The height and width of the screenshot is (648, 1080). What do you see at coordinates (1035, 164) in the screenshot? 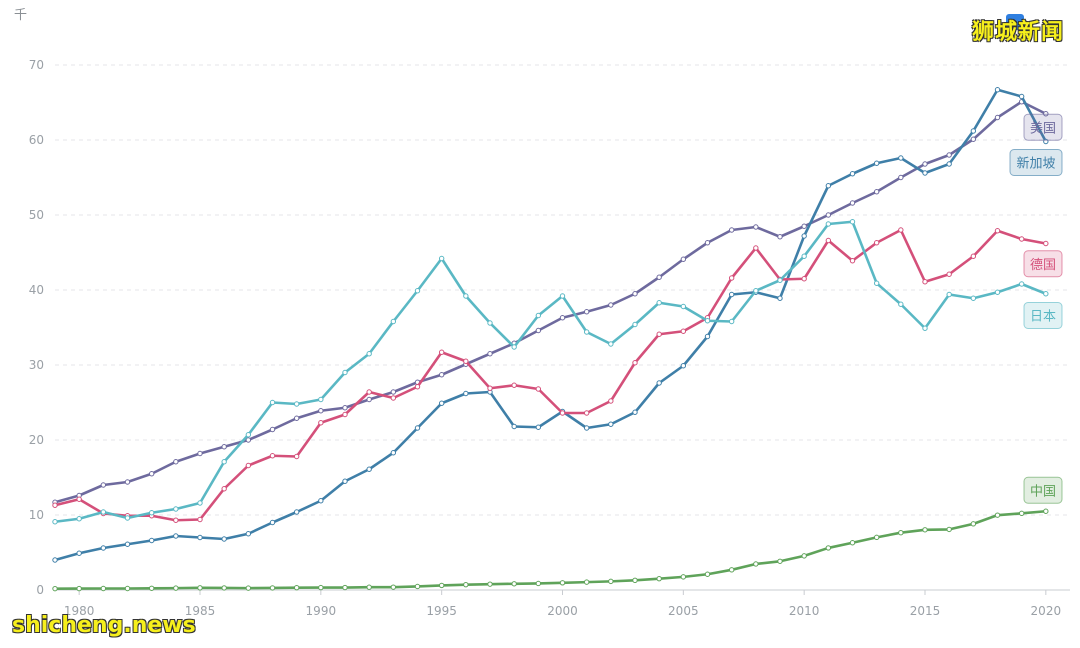
I see `end-label-新加坡: 新加坡` at bounding box center [1035, 164].